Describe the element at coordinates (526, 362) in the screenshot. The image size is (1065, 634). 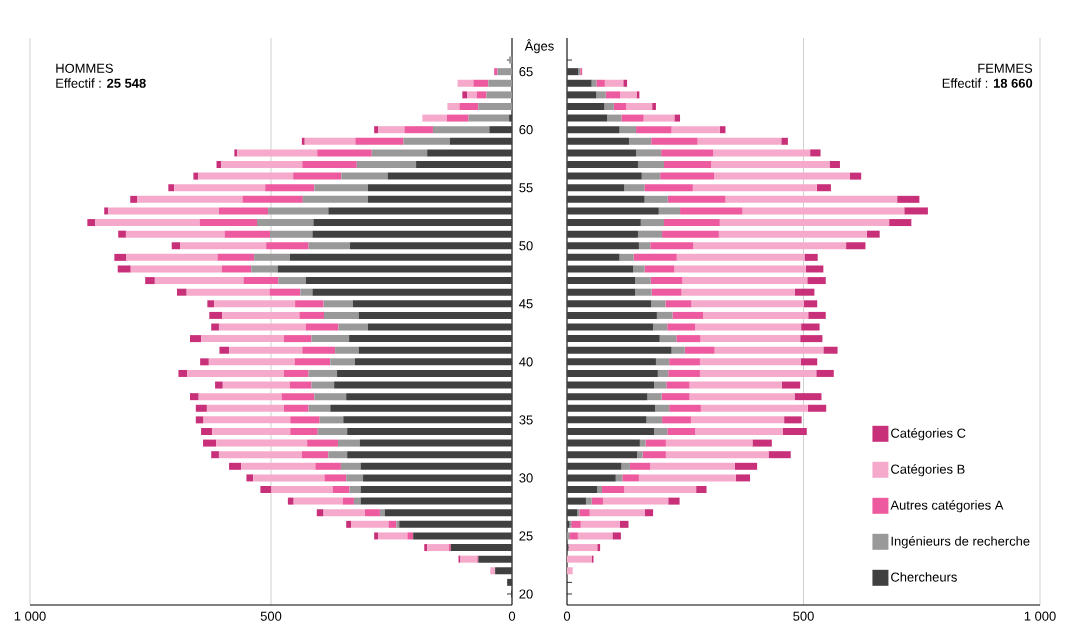
I see `y-tick-label: 40` at that location.